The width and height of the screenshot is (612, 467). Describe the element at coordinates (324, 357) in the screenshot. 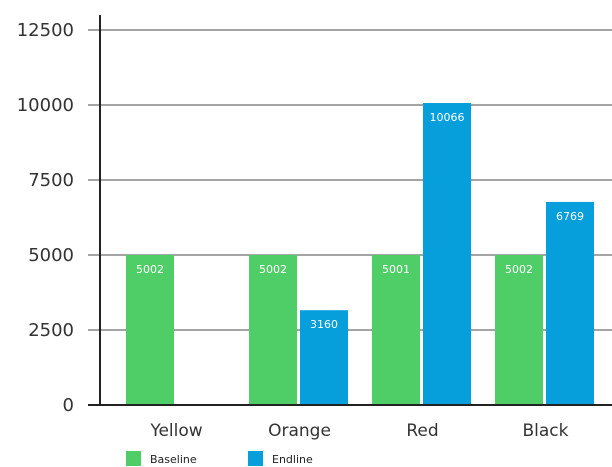

I see `bar-endline-orange` at that location.